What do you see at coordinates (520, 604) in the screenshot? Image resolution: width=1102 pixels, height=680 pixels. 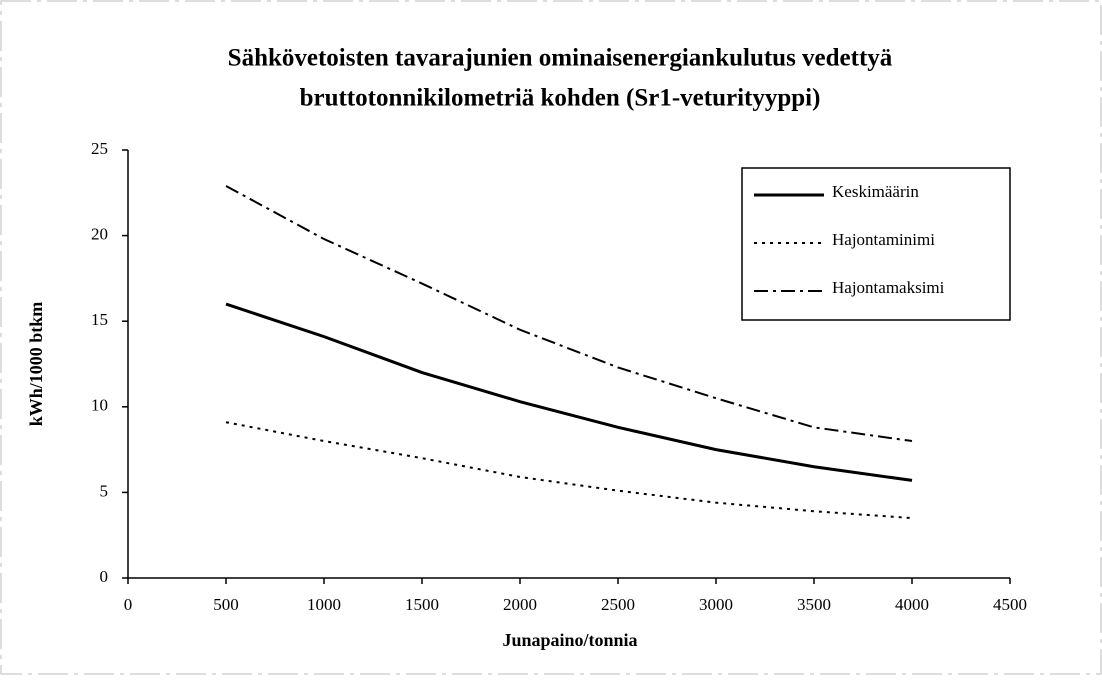 I see `x-tick-label: 2000` at bounding box center [520, 604].